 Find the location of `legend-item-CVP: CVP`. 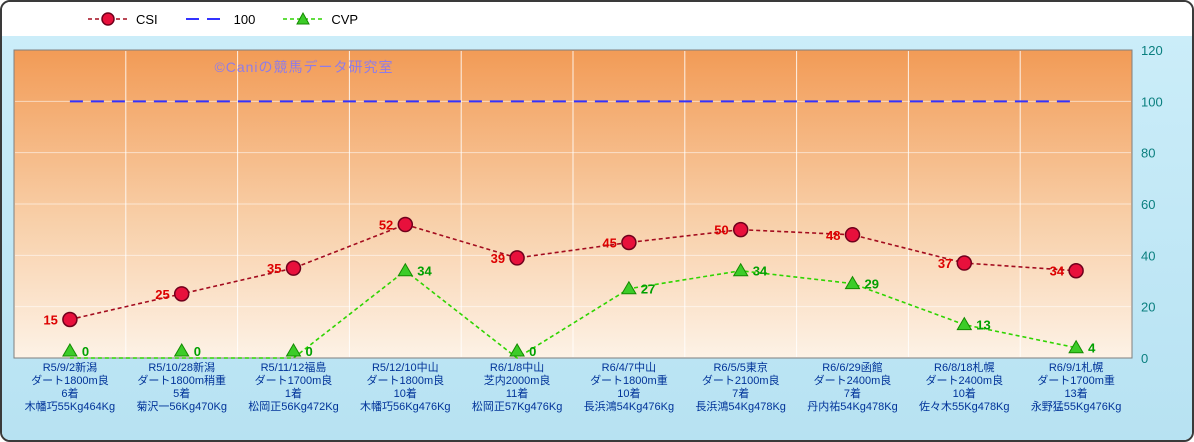

legend-item-CVP: CVP is located at coordinates (319, 19).